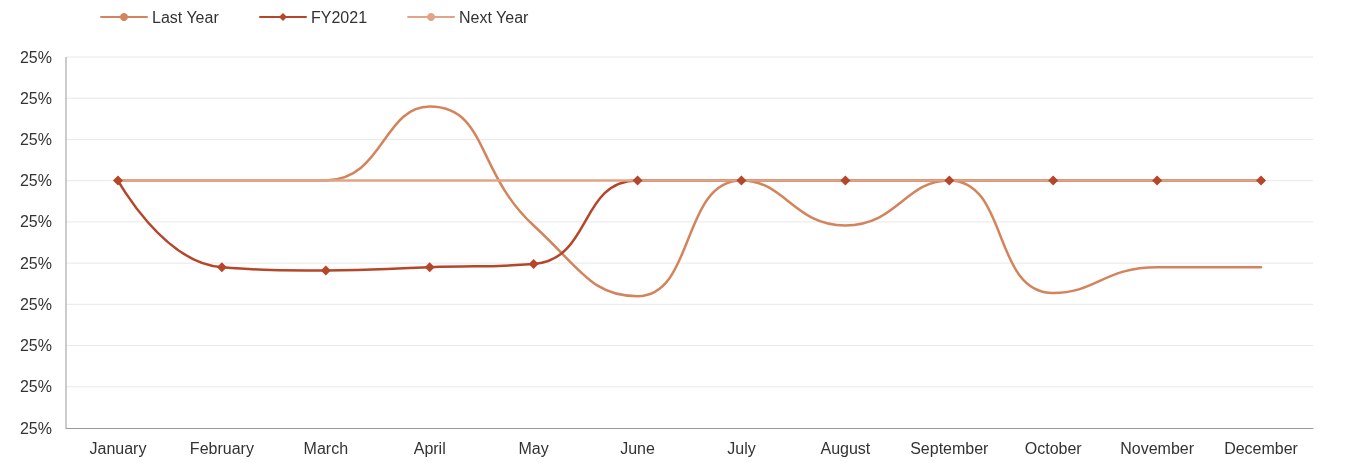 The width and height of the screenshot is (1353, 463). Describe the element at coordinates (326, 448) in the screenshot. I see `x-tick-label: March` at that location.